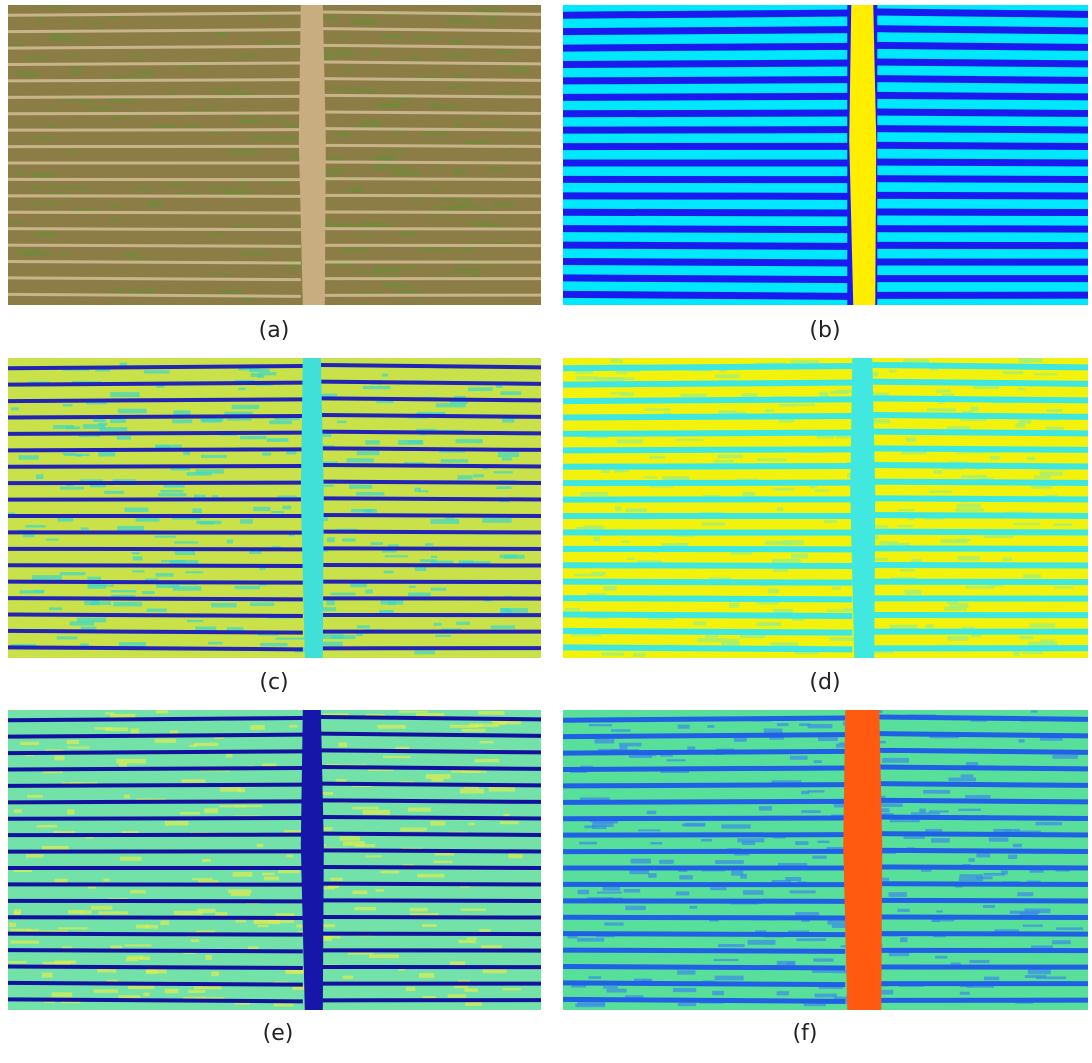  What do you see at coordinates (274, 508) in the screenshot?
I see `panel-image` at bounding box center [274, 508].